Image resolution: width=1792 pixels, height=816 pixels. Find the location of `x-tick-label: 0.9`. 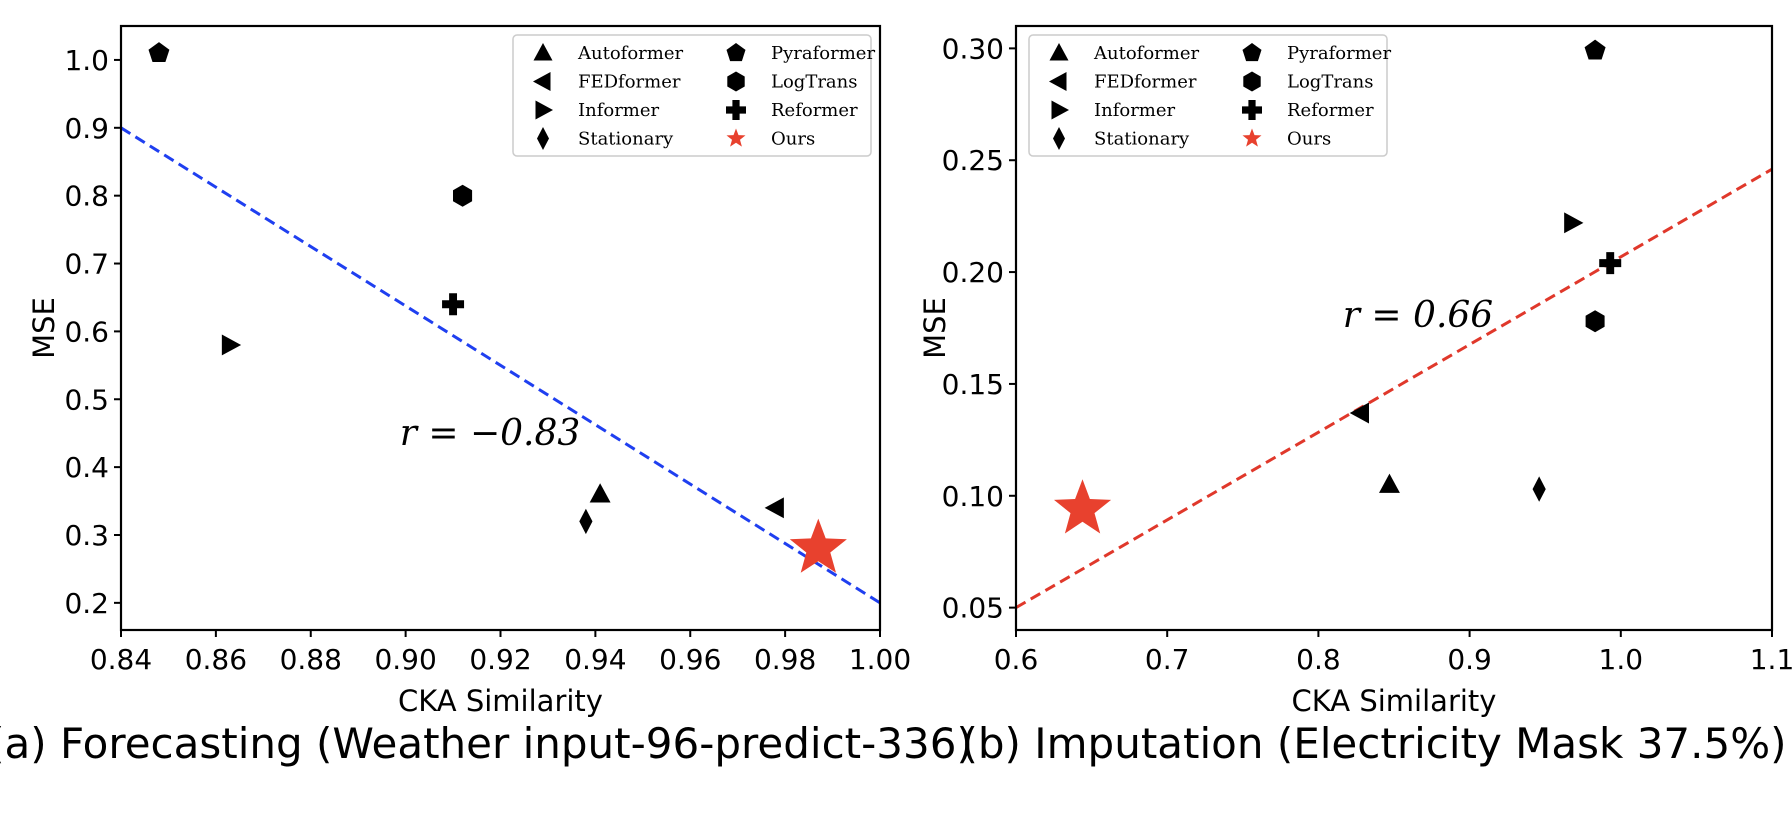

x-tick-label: 0.9 is located at coordinates (1469, 659).